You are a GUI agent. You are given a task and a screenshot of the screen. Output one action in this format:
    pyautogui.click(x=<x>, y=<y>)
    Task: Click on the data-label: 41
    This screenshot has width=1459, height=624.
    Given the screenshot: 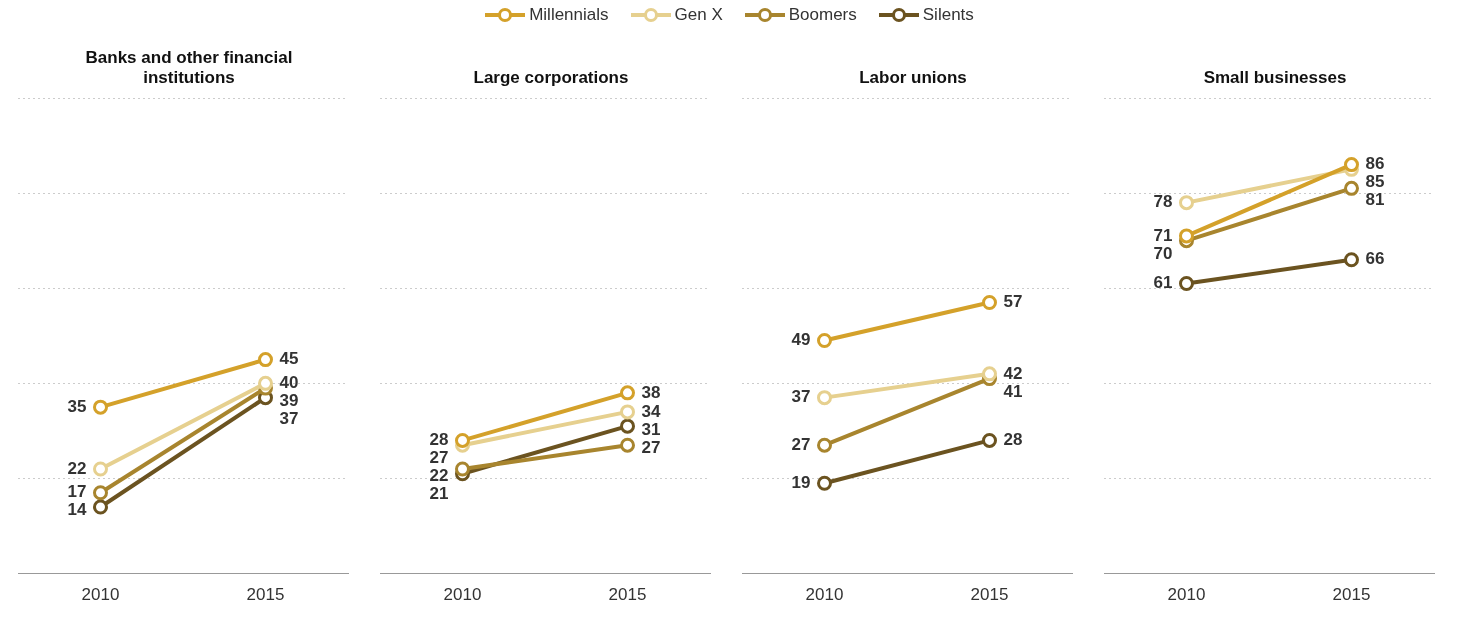 What is the action you would take?
    pyautogui.click(x=1013, y=391)
    